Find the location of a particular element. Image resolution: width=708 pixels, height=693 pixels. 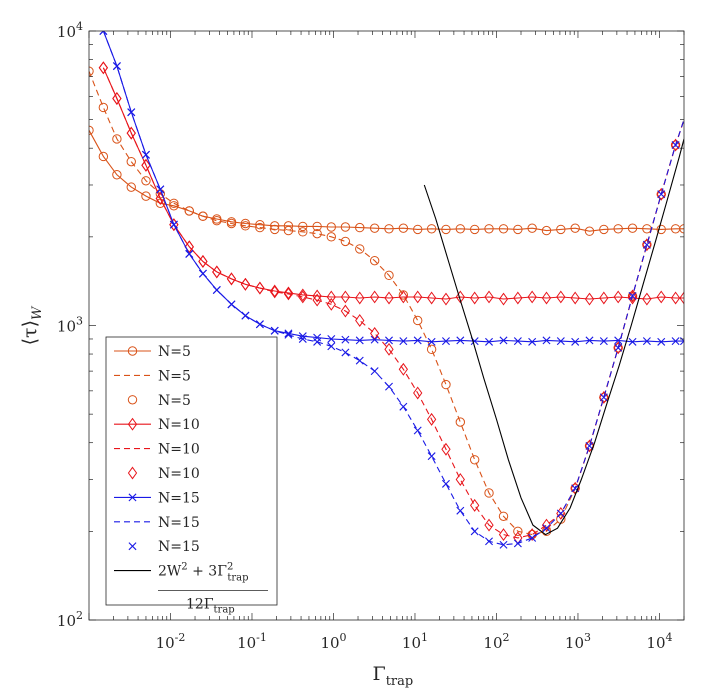

legend-item: N=5 is located at coordinates (152, 376).